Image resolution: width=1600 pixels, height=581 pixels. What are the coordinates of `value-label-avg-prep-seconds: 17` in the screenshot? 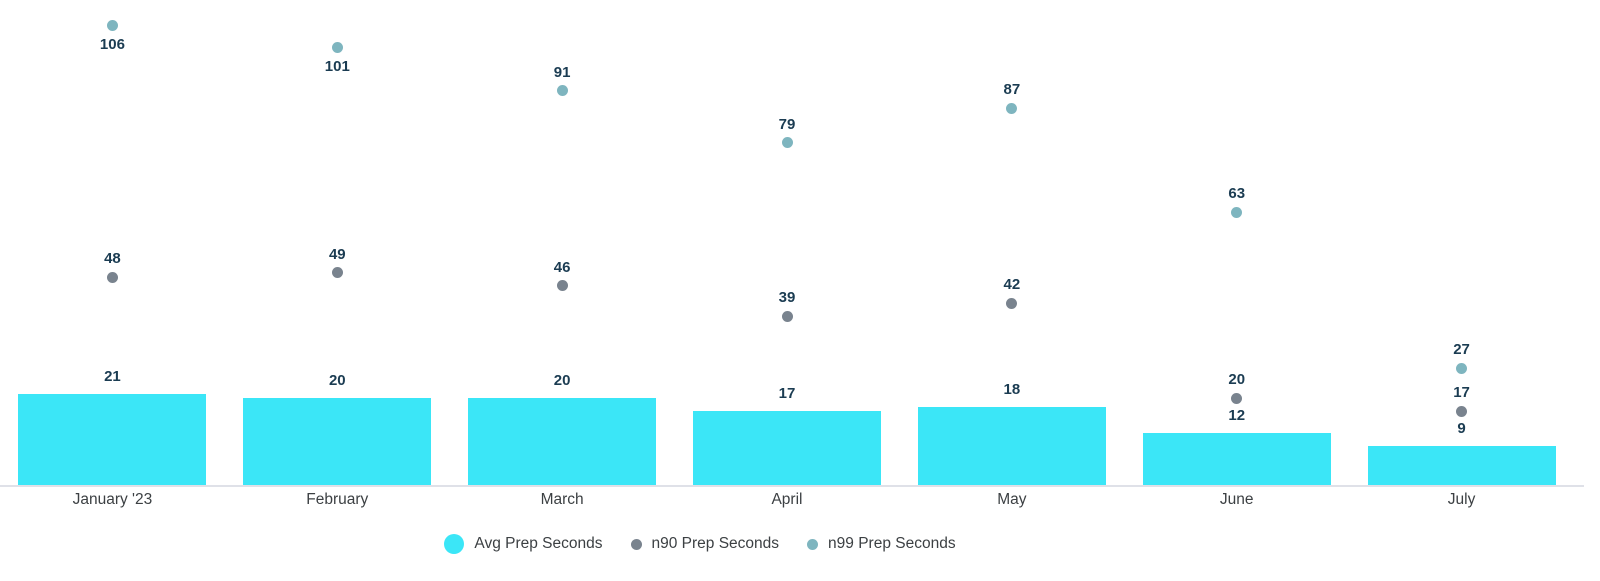 It's located at (787, 394).